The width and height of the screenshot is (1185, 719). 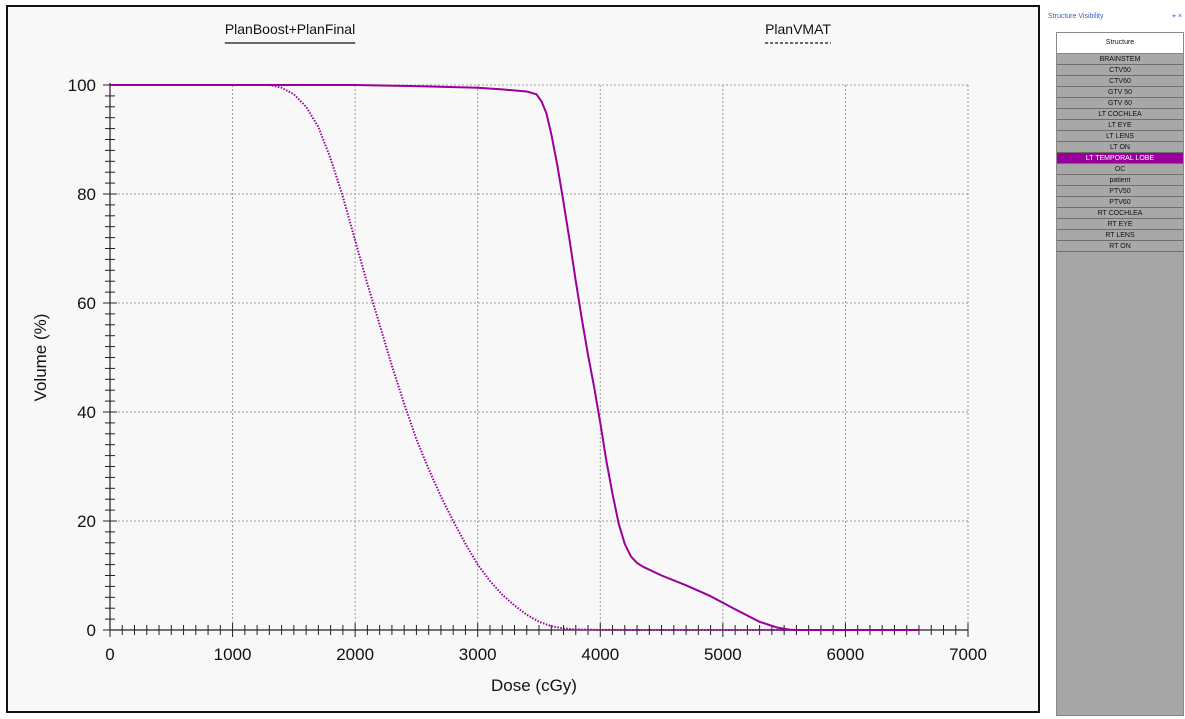 What do you see at coordinates (1120, 224) in the screenshot?
I see `structure-row-rt-eye: RT EYE` at bounding box center [1120, 224].